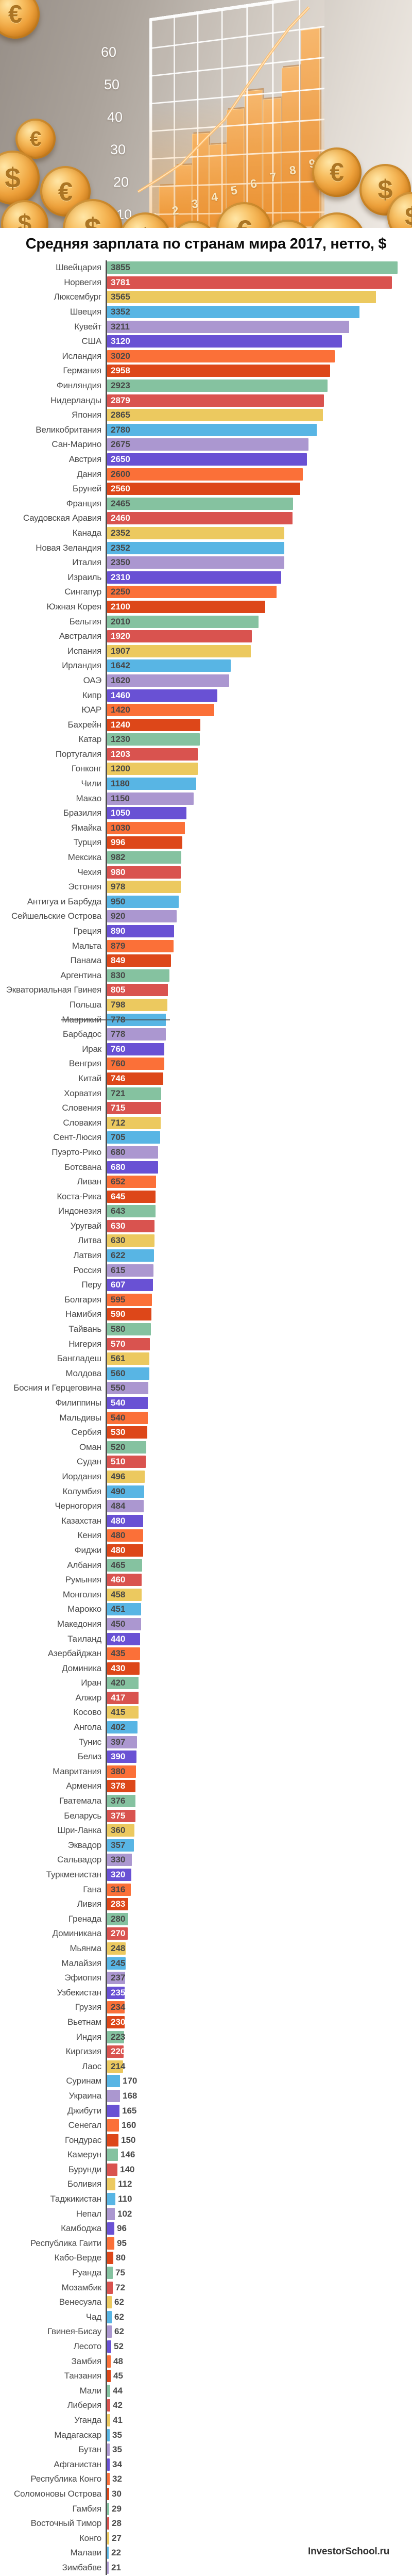 The width and height of the screenshot is (412, 2576). I want to click on currency-symbol: $, so click(337, 226).